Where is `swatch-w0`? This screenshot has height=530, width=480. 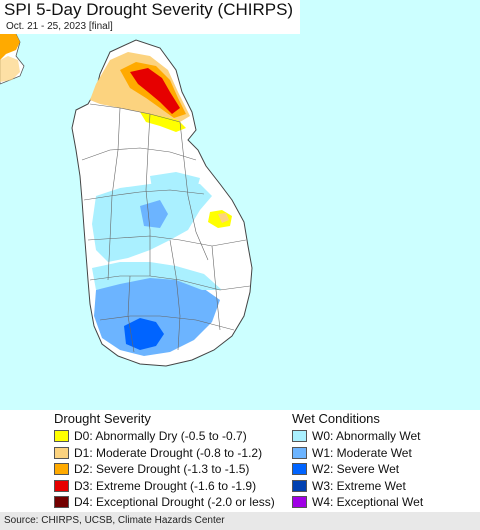
swatch-w0 is located at coordinates (299, 436).